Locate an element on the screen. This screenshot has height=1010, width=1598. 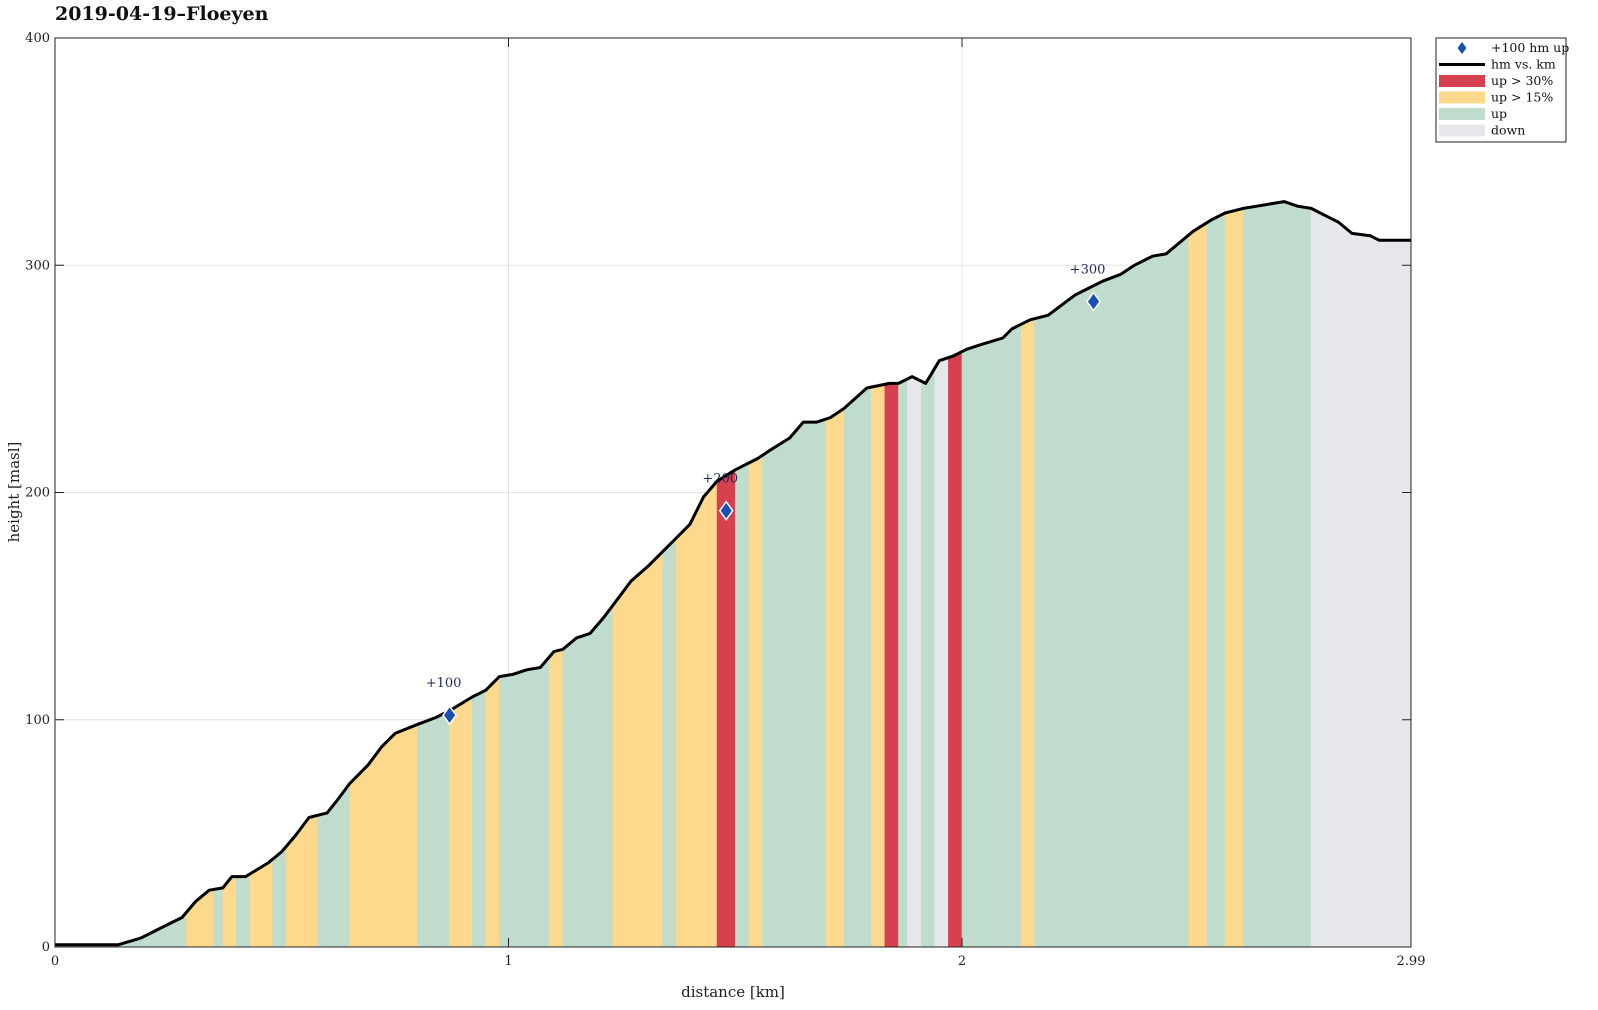
legend-label: down is located at coordinates (1508, 130).